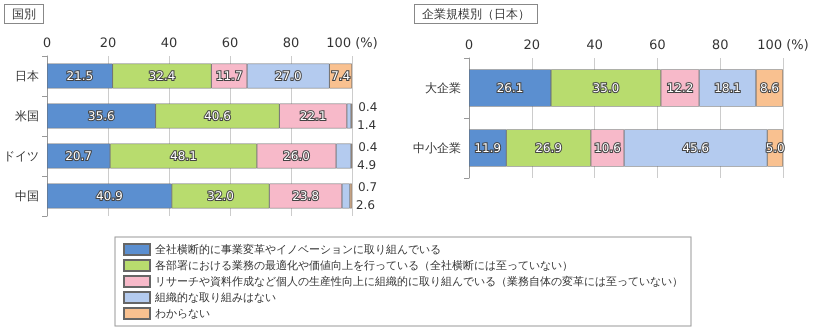 The height and width of the screenshot is (330, 819). Describe the element at coordinates (313, 116) in the screenshot. I see `data-label: 22.1` at that location.